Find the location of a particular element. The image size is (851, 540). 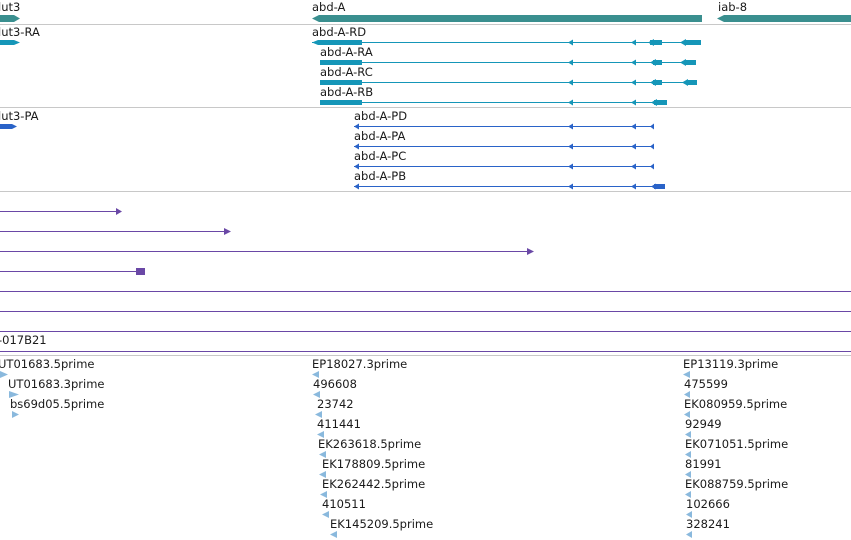

protein-lut3-pa is located at coordinates (6, 126).